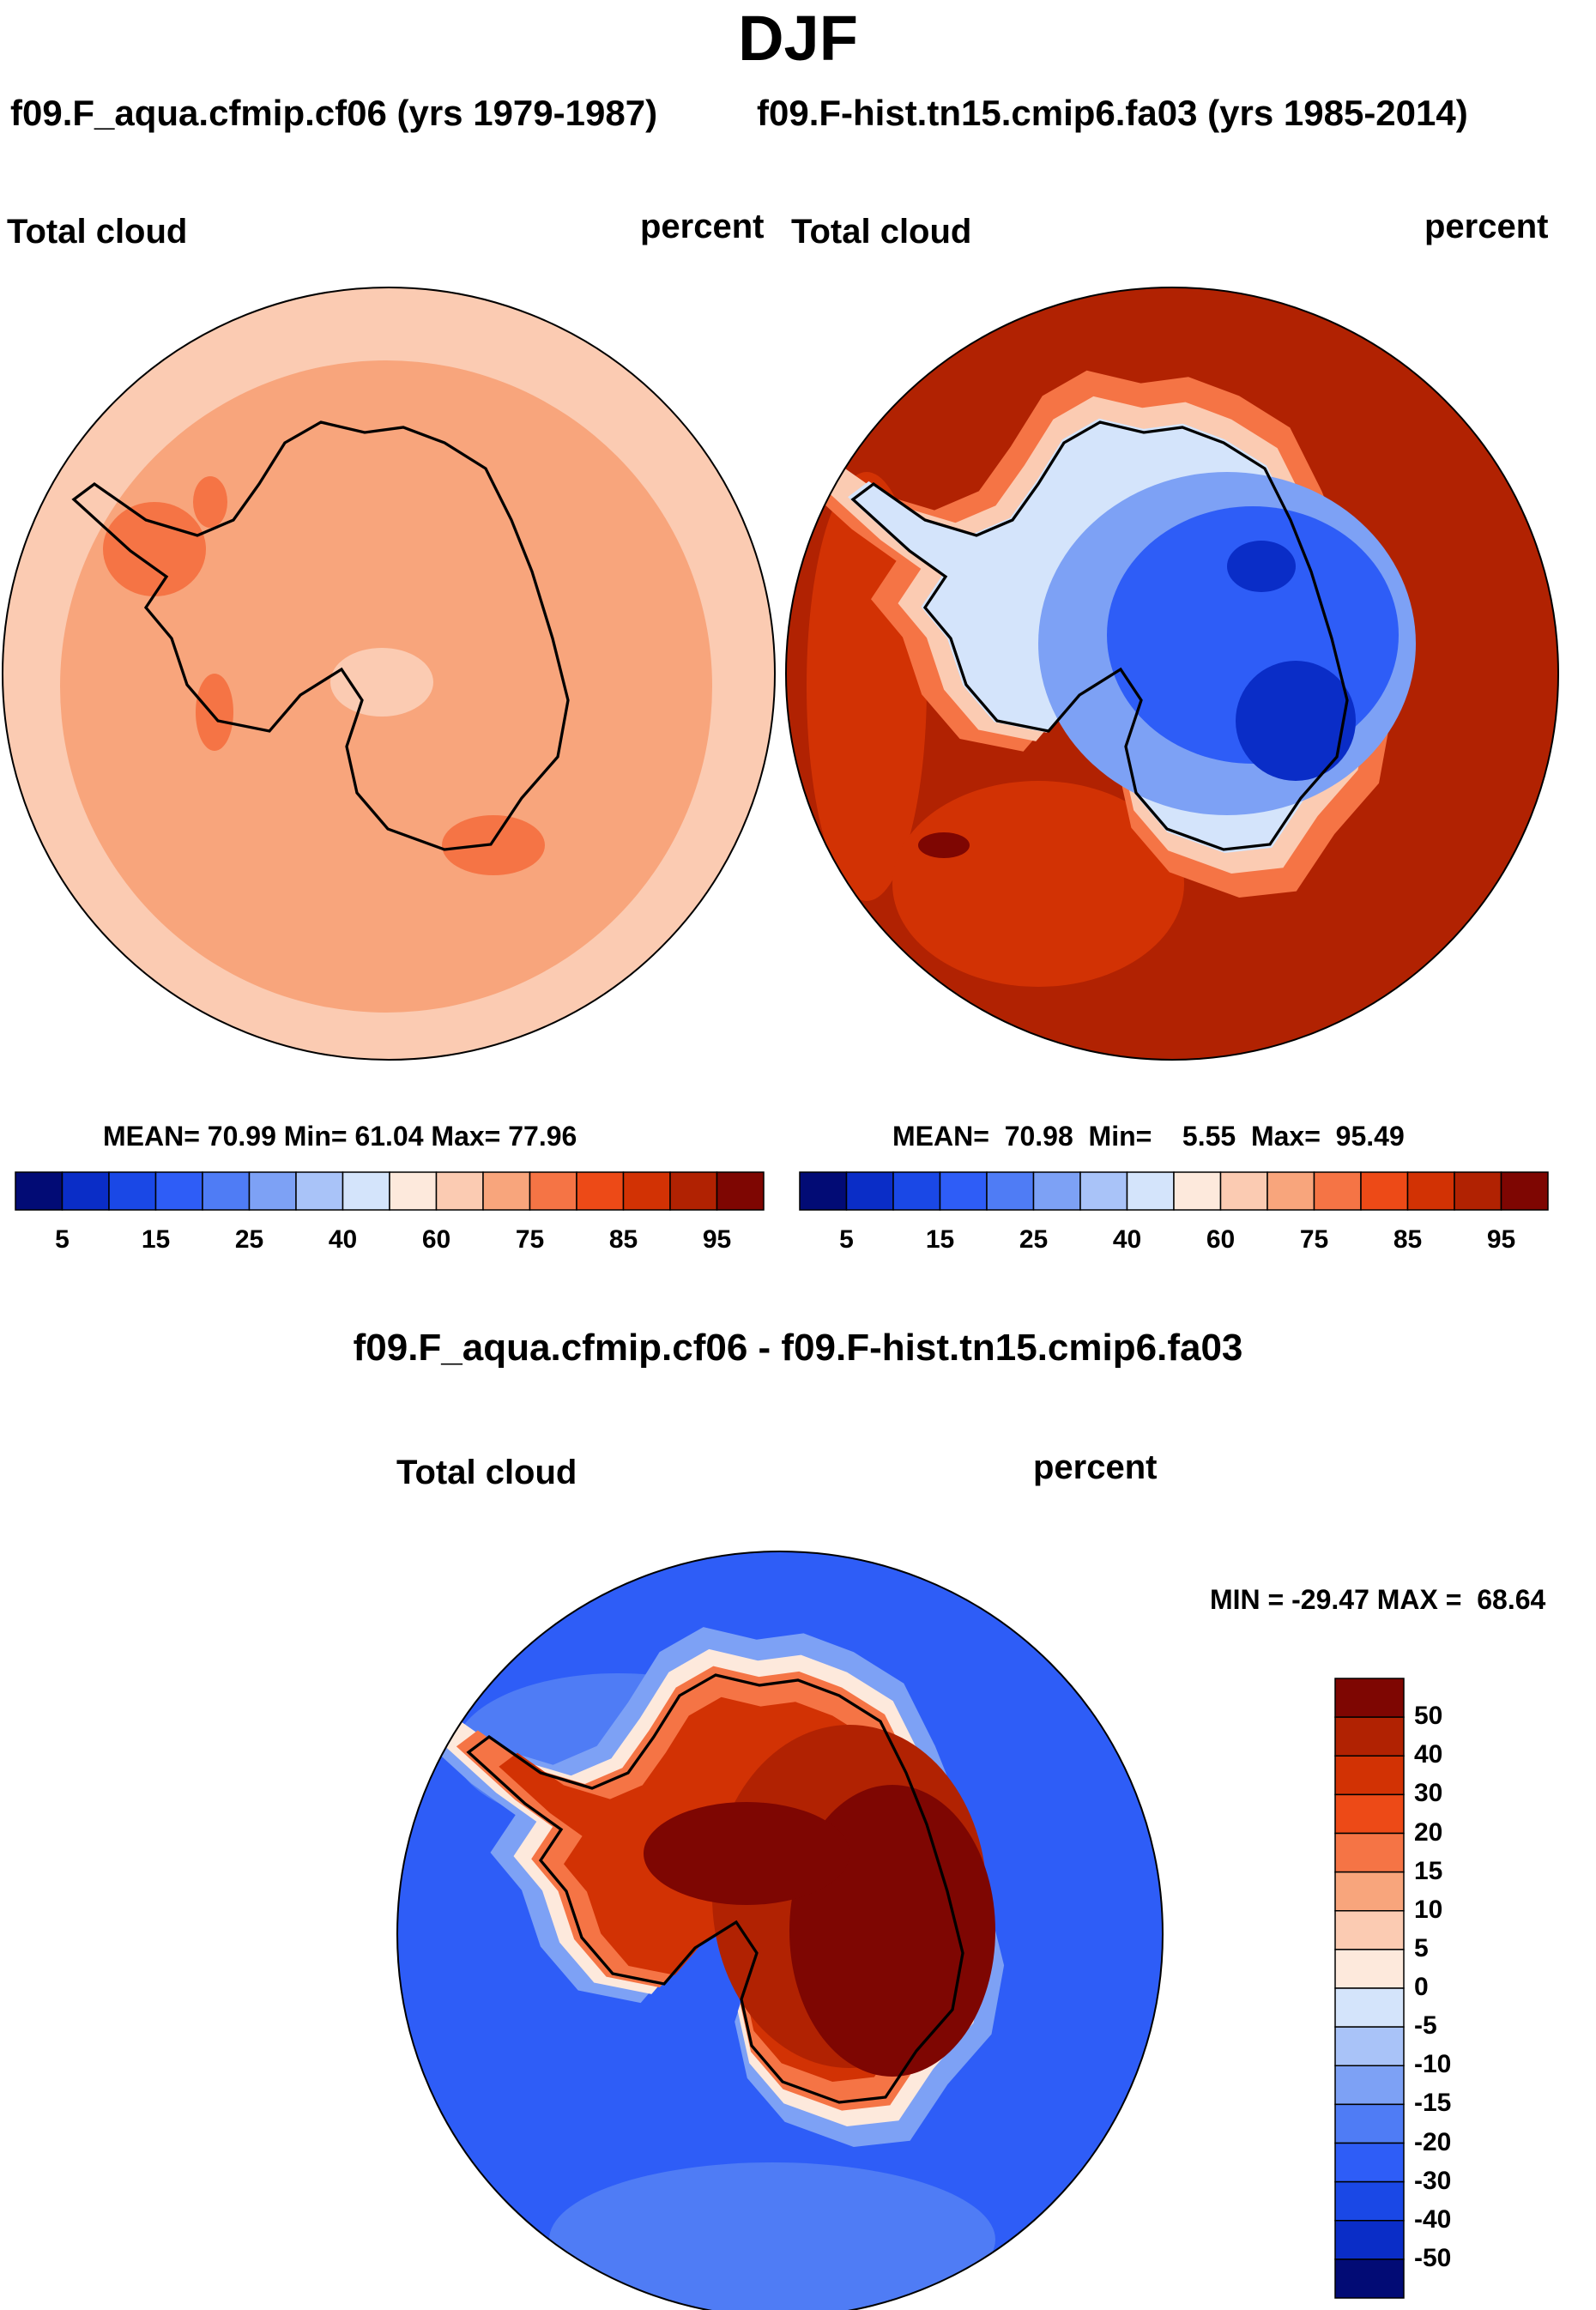 The image size is (1596, 2310). I want to click on colorbar-tick-label: 30, so click(1428, 1793).